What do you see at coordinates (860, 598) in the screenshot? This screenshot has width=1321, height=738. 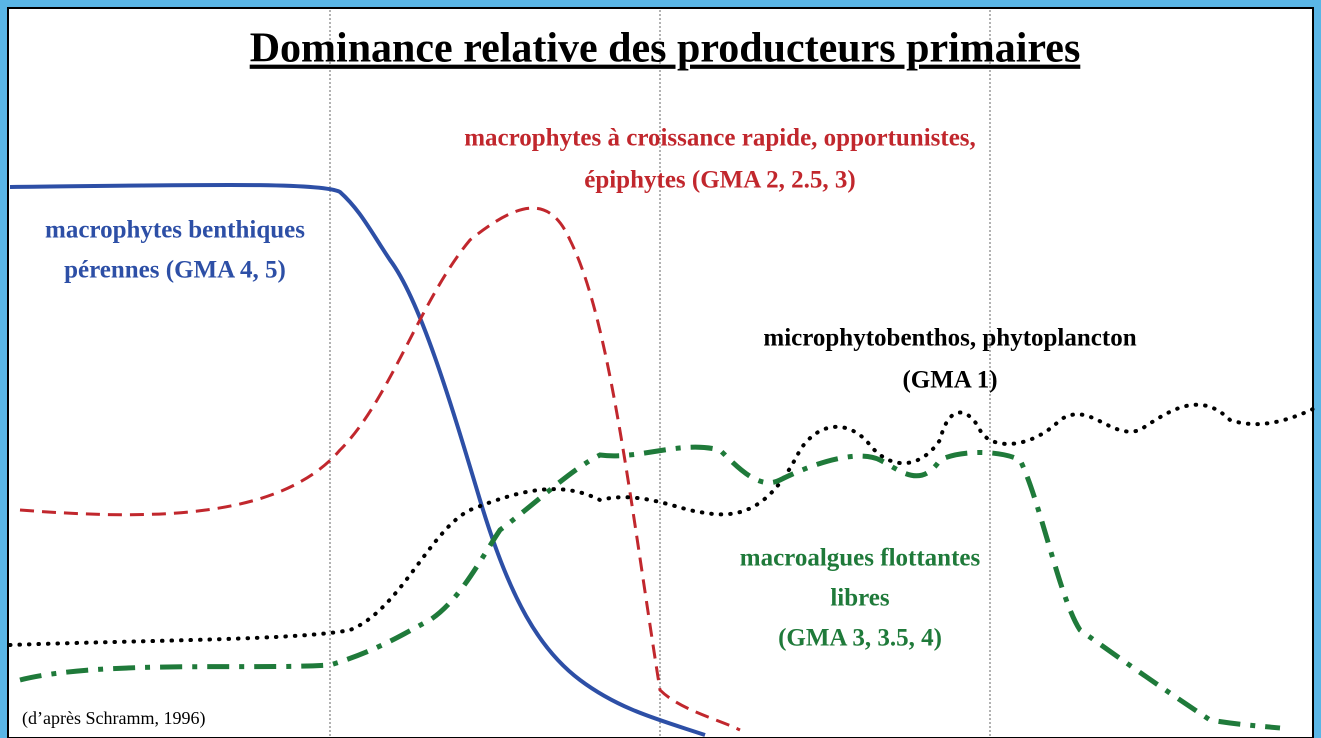 I see `green-label: libres` at bounding box center [860, 598].